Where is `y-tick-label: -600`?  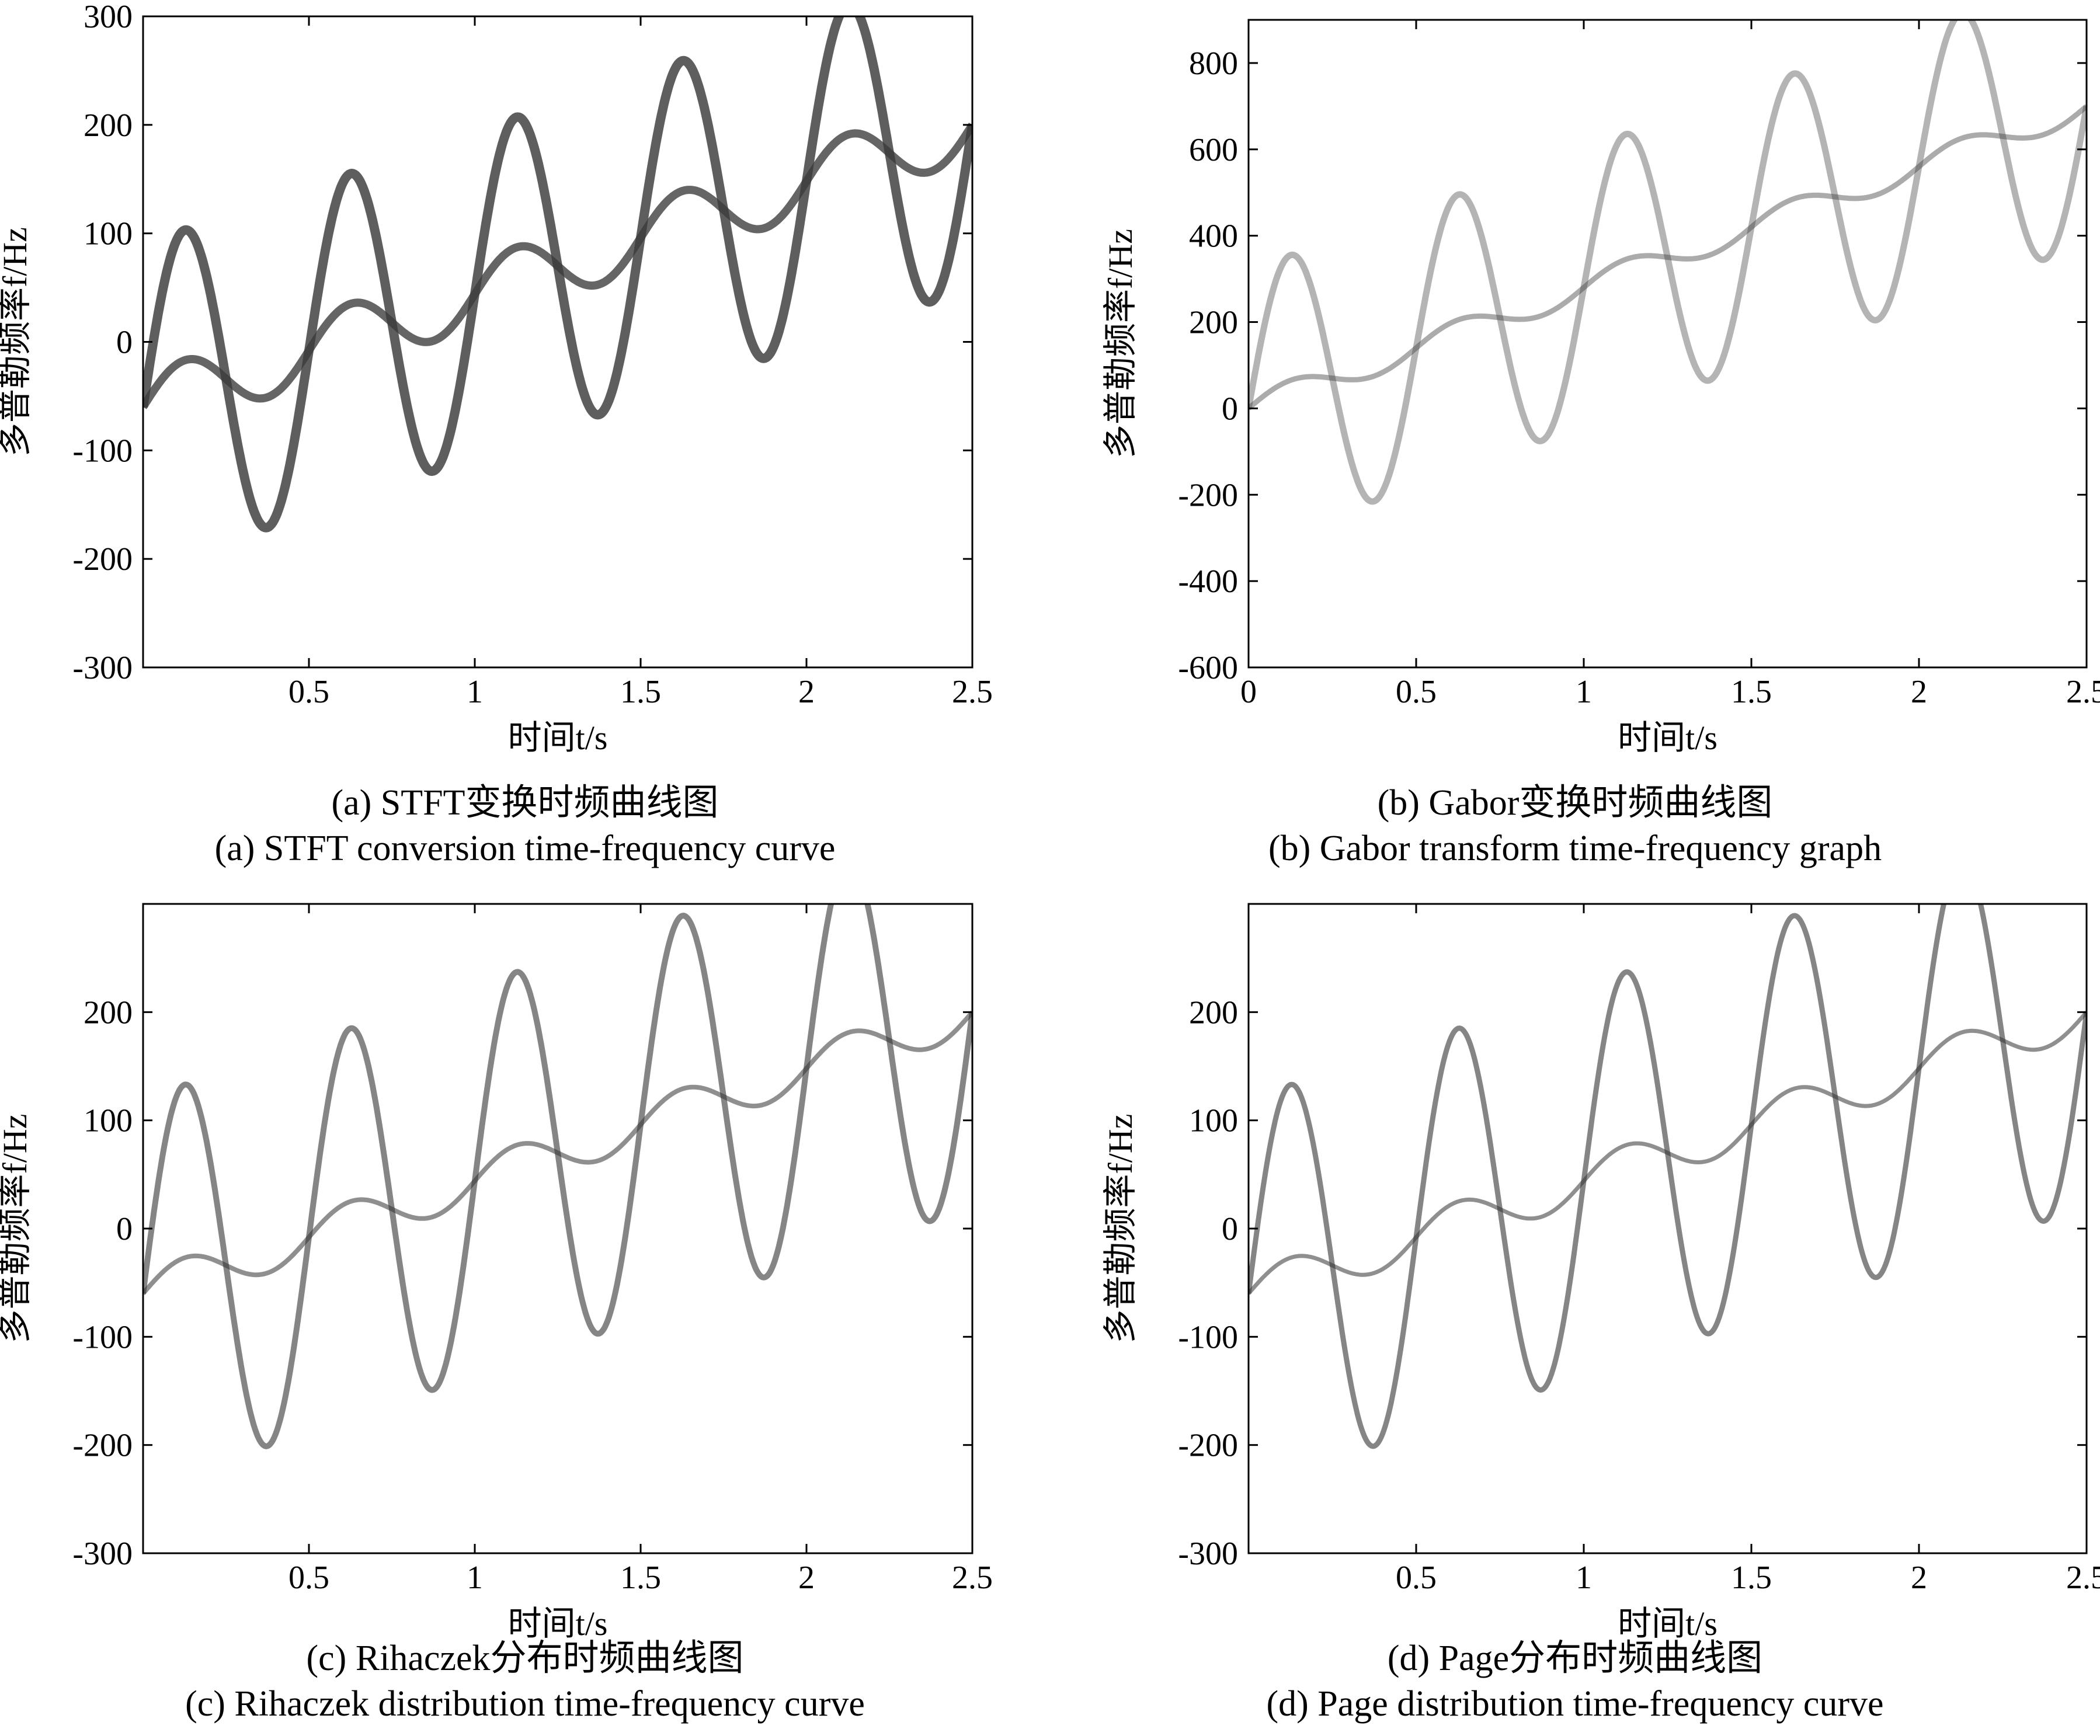 y-tick-label: -600 is located at coordinates (1208, 668).